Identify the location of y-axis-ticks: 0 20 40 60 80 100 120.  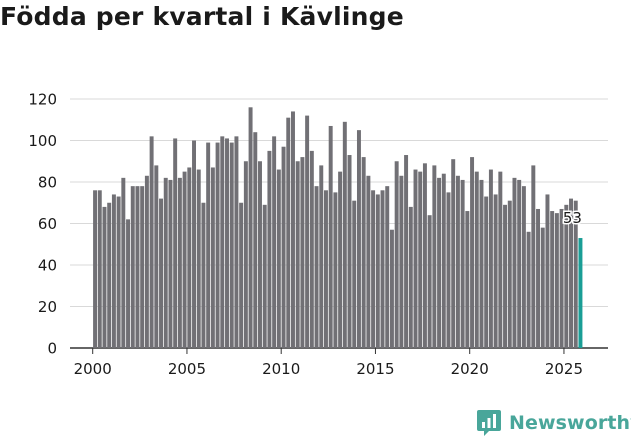
(42, 224).